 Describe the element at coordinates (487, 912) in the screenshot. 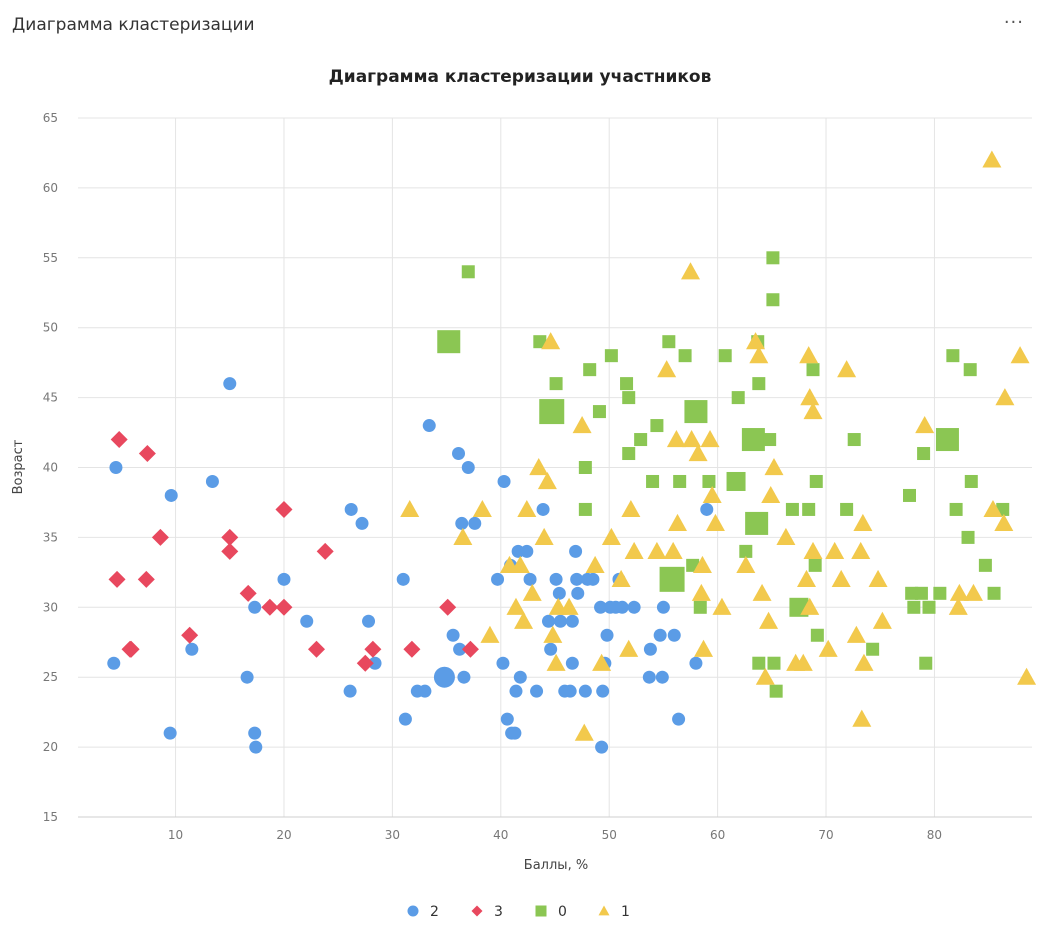

I see `legend-item: 3` at that location.